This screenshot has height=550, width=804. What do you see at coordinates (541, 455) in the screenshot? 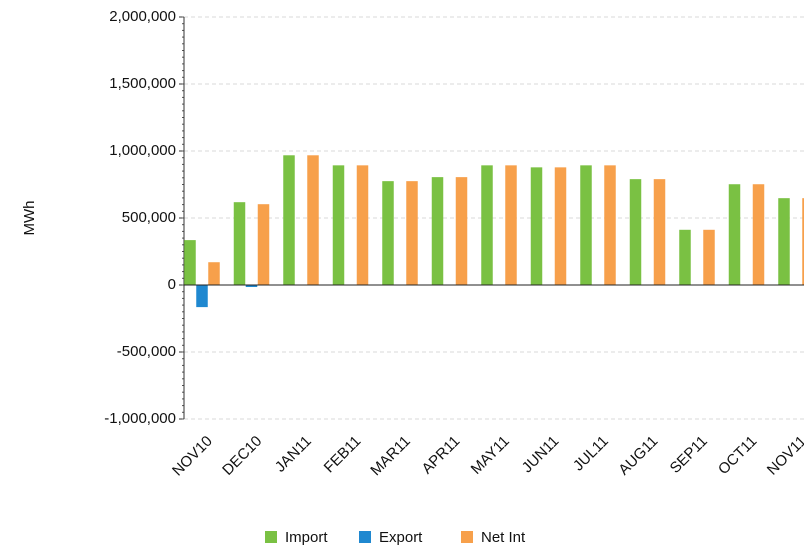
I see `x-tick-label: JUN11` at bounding box center [541, 455].